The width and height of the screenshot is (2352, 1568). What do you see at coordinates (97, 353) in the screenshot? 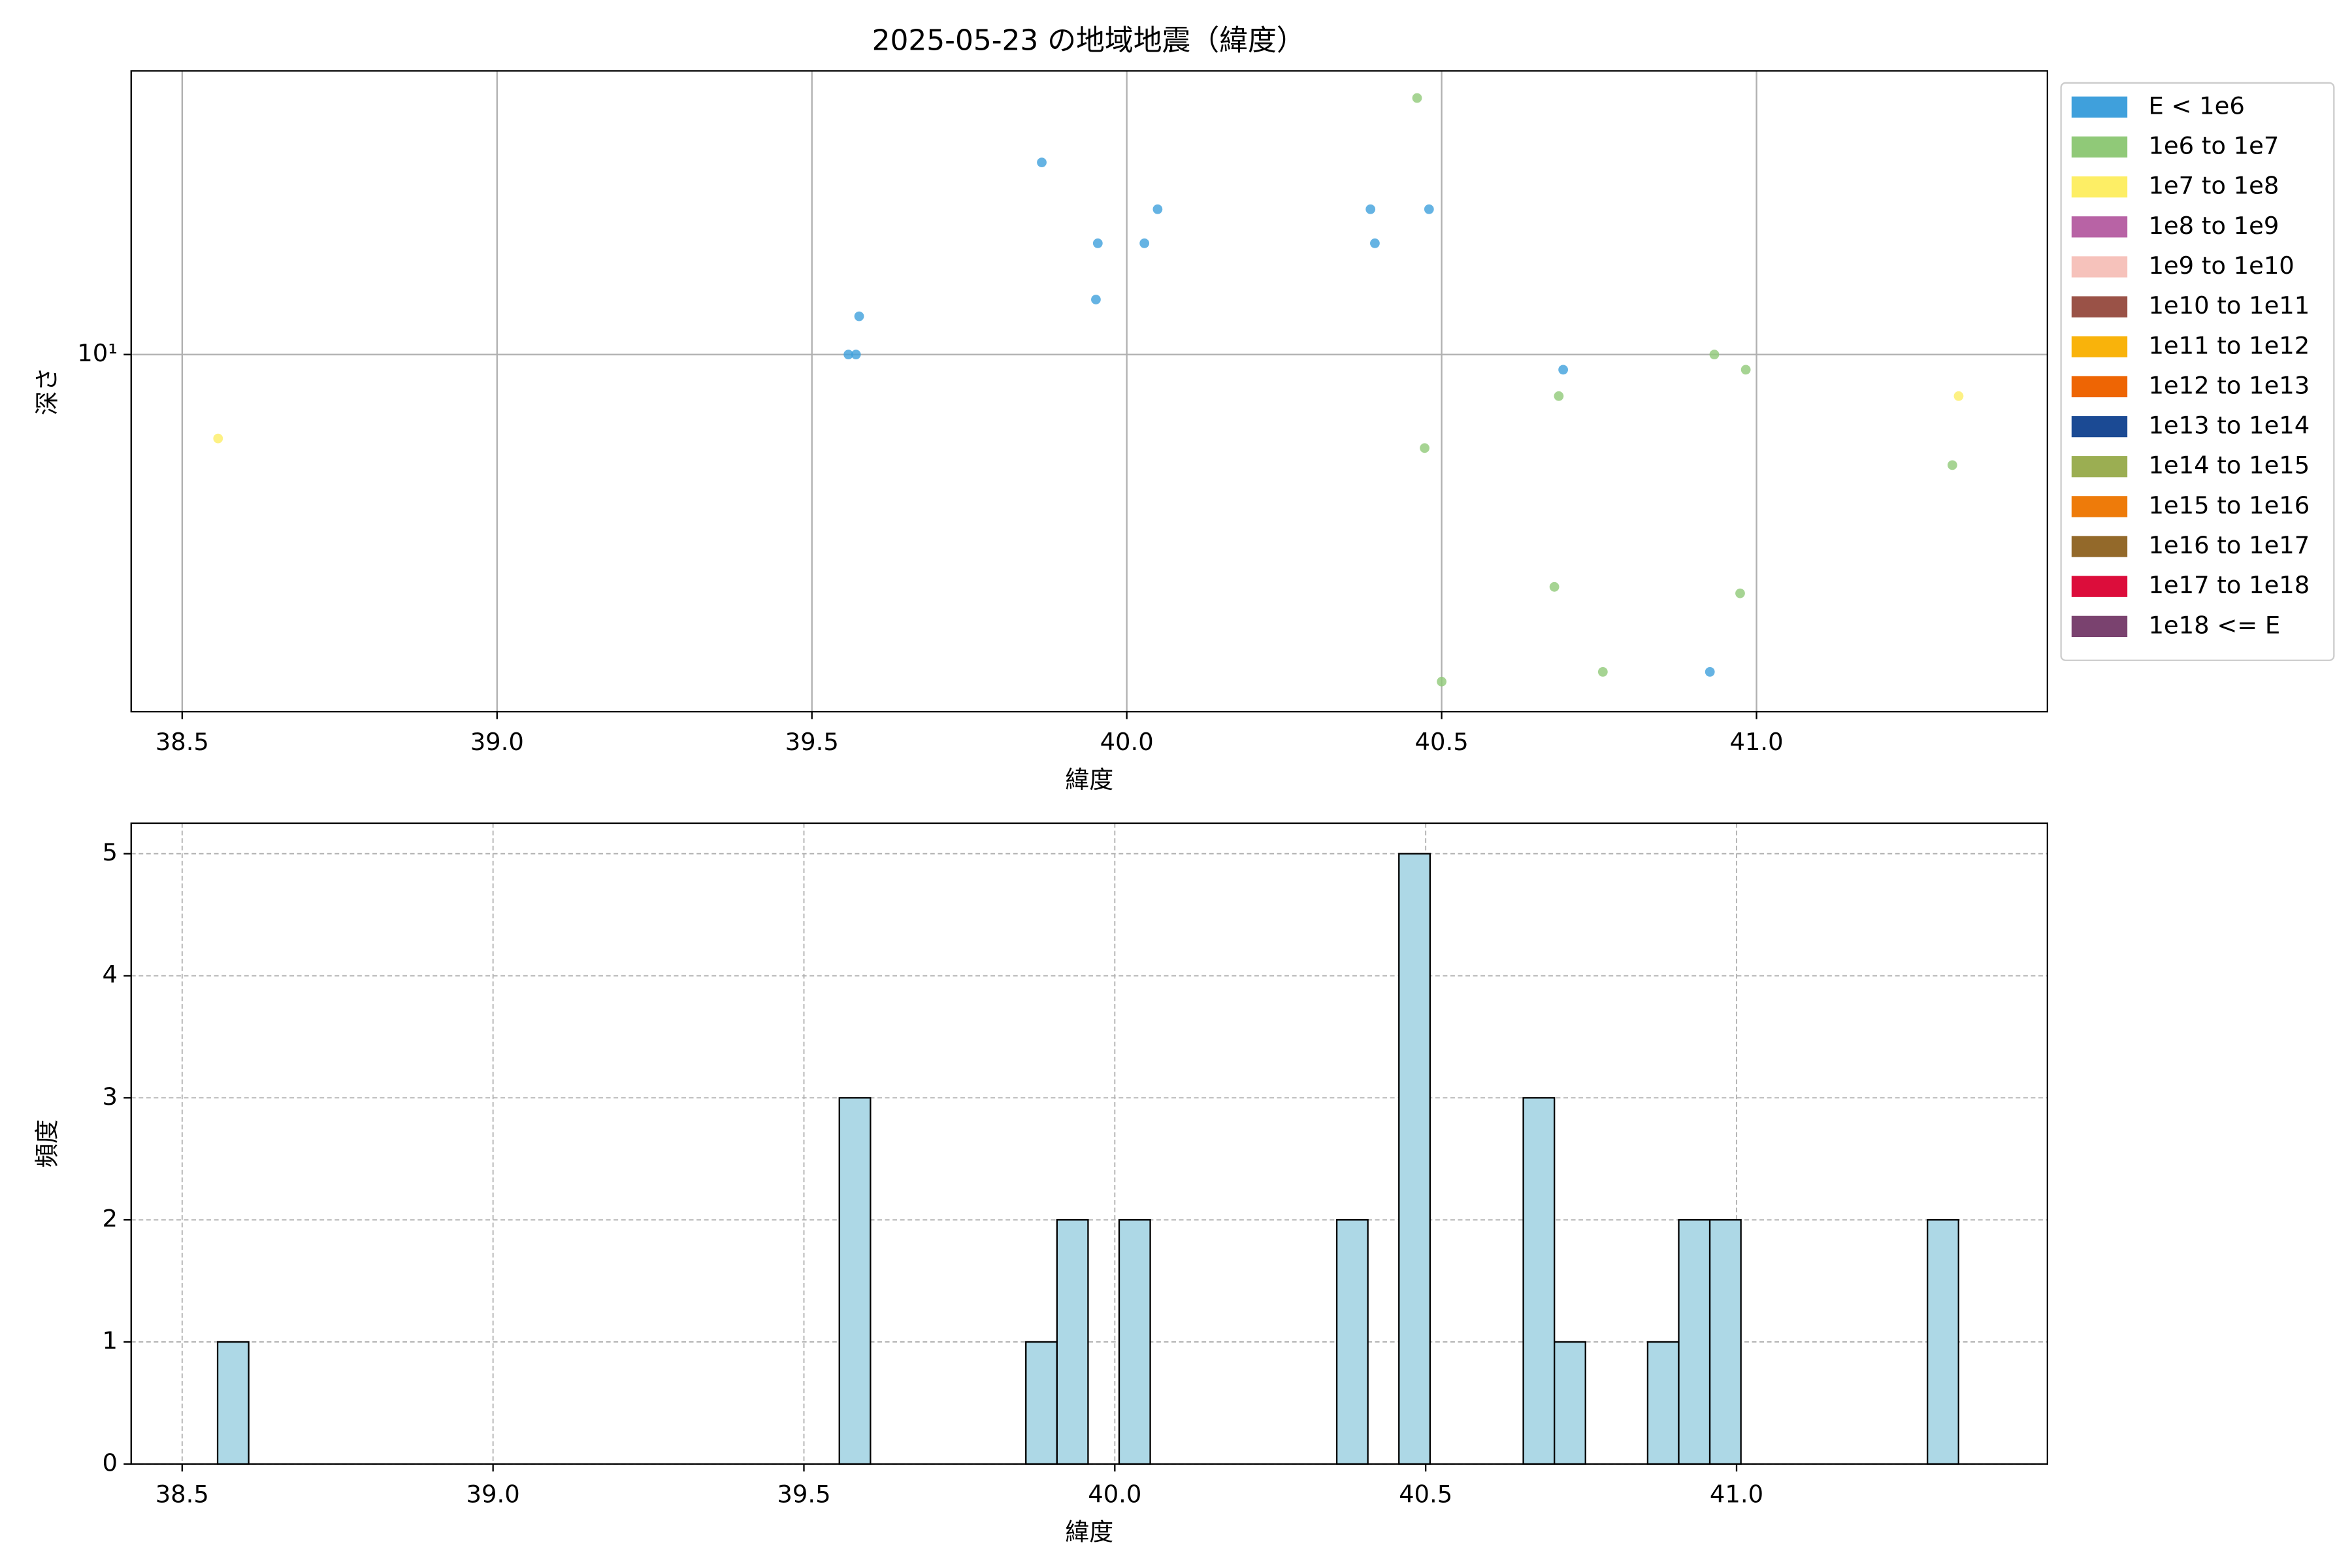
I see `y-tick-label: 10¹` at bounding box center [97, 353].